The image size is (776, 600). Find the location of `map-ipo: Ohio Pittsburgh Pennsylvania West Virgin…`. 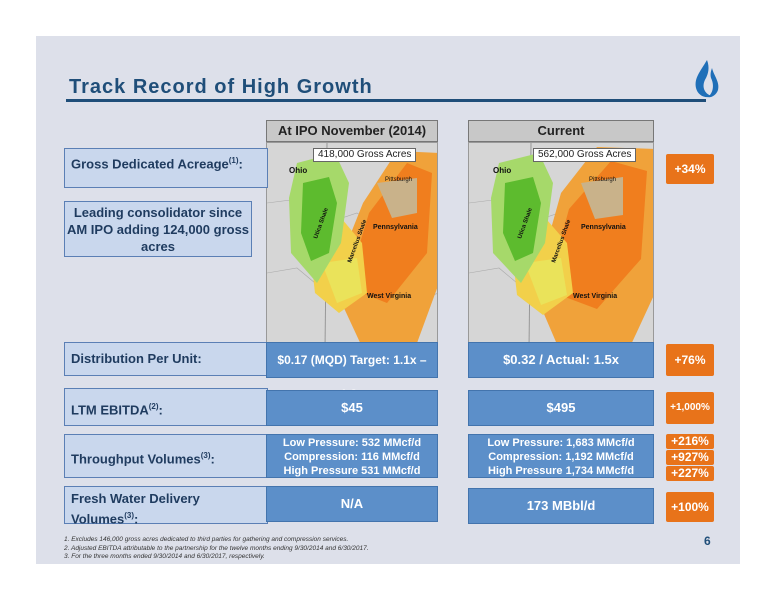

map-ipo: Ohio Pittsburgh Pennsylvania West Virgin… is located at coordinates (352, 245).